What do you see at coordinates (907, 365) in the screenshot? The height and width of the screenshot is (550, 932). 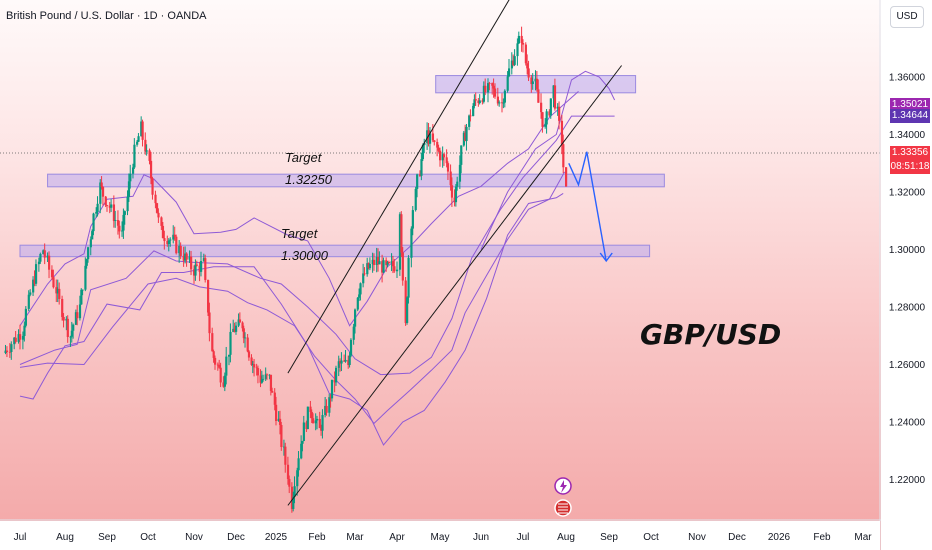 I see `y-tick-label: 1.26000` at bounding box center [907, 365].